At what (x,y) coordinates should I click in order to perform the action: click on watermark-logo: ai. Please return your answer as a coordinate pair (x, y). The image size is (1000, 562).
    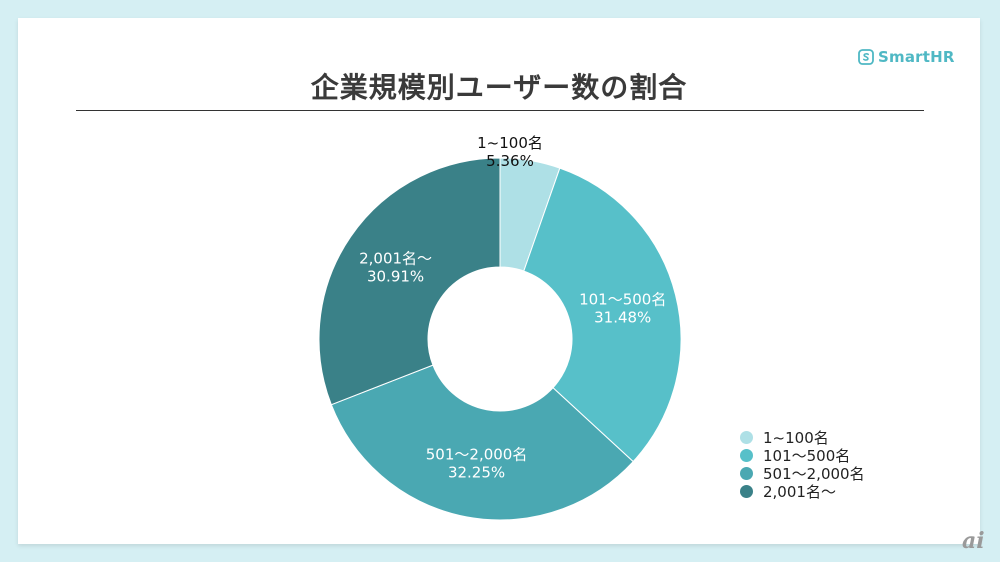
    Looking at the image, I should click on (973, 541).